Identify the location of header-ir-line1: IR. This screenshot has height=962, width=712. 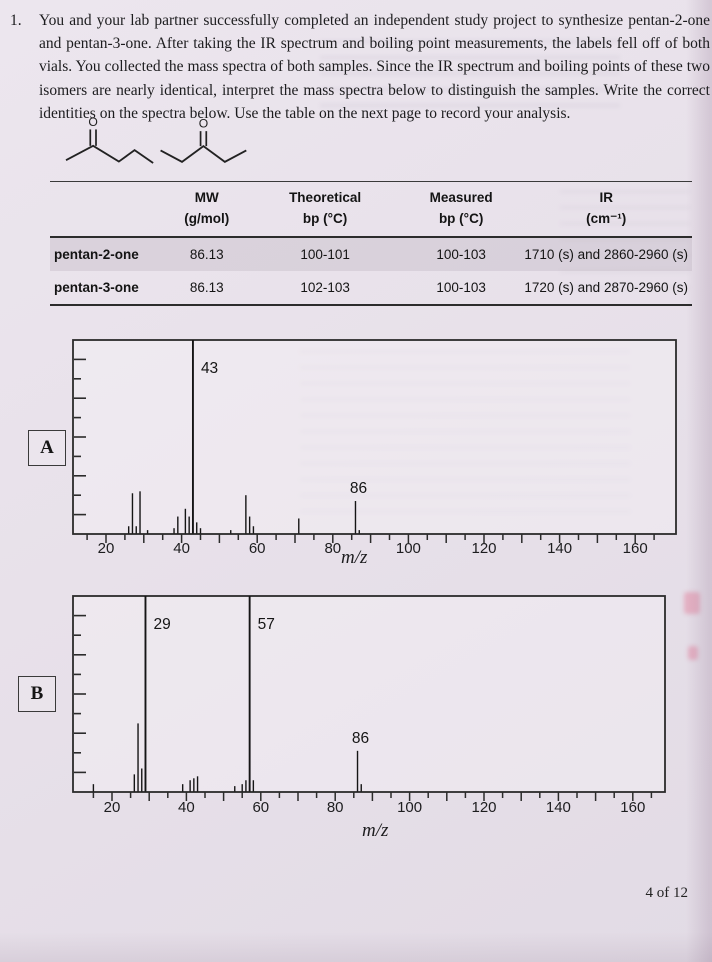
(606, 197).